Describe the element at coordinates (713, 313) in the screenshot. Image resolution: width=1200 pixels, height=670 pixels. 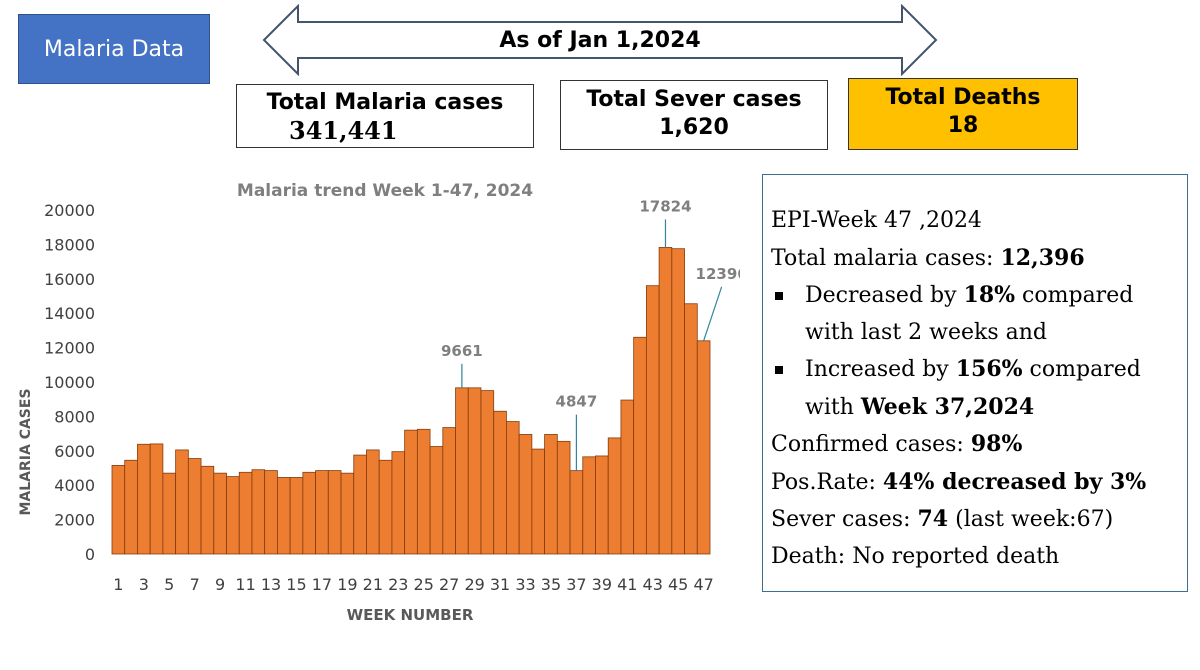
I see `annotation-leader` at that location.